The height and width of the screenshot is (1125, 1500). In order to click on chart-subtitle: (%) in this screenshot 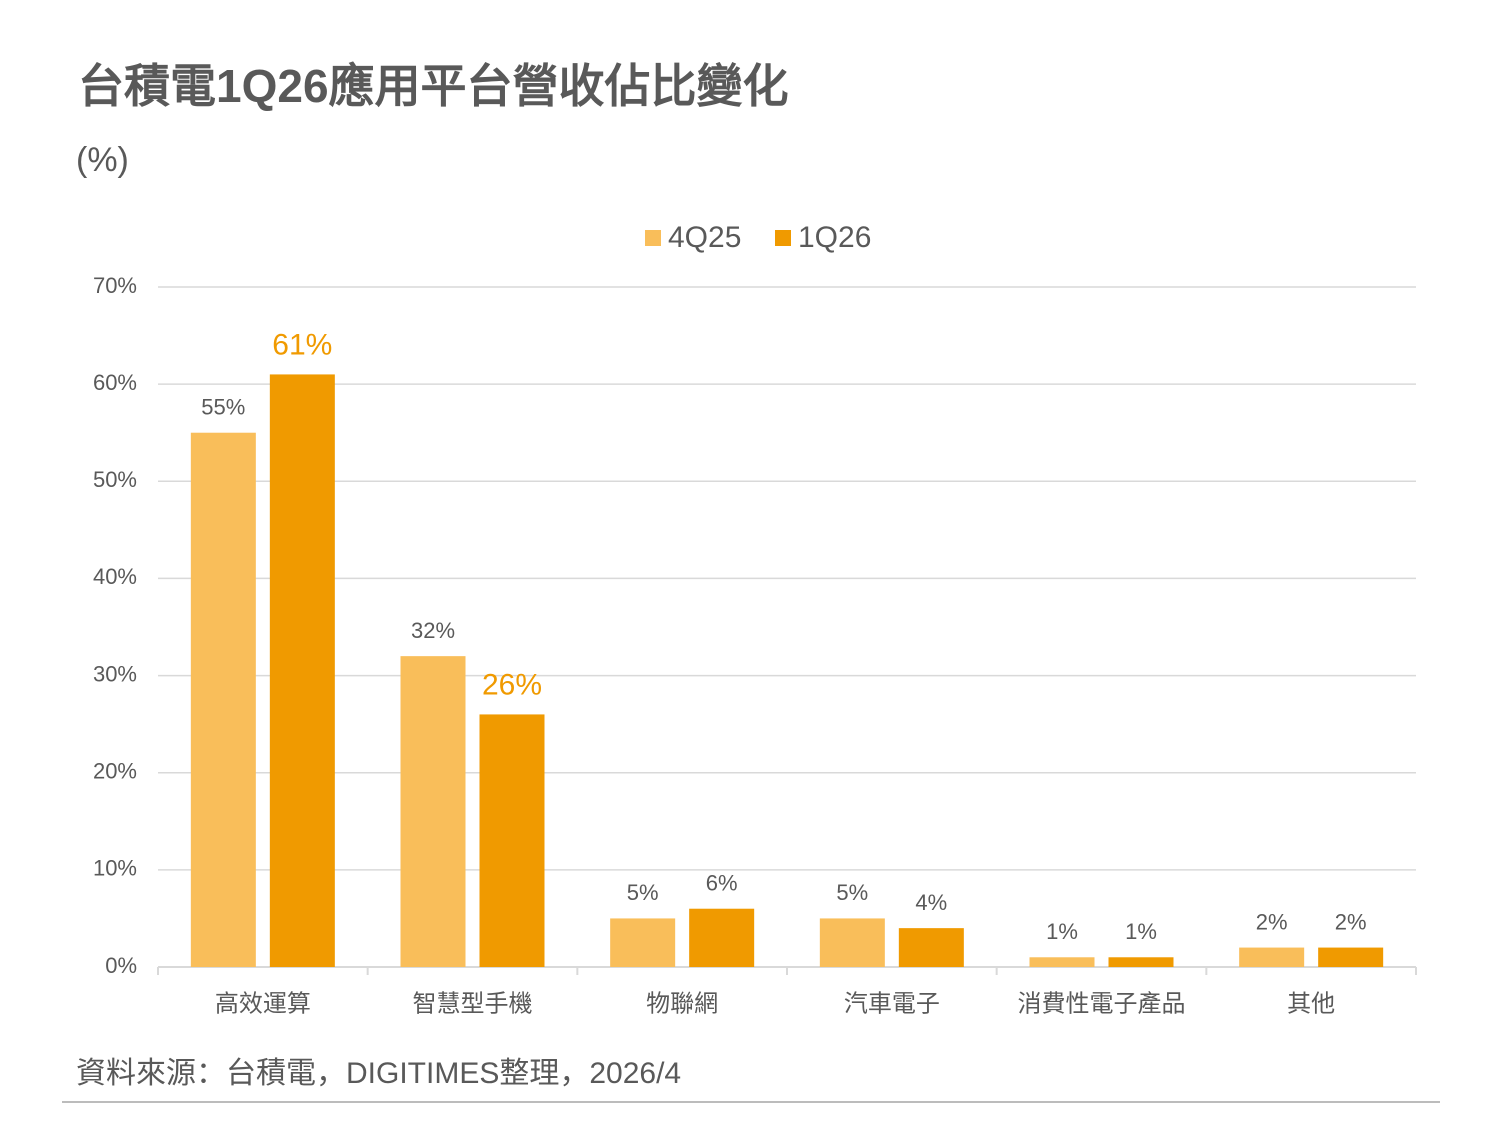, I will do `click(102, 160)`.